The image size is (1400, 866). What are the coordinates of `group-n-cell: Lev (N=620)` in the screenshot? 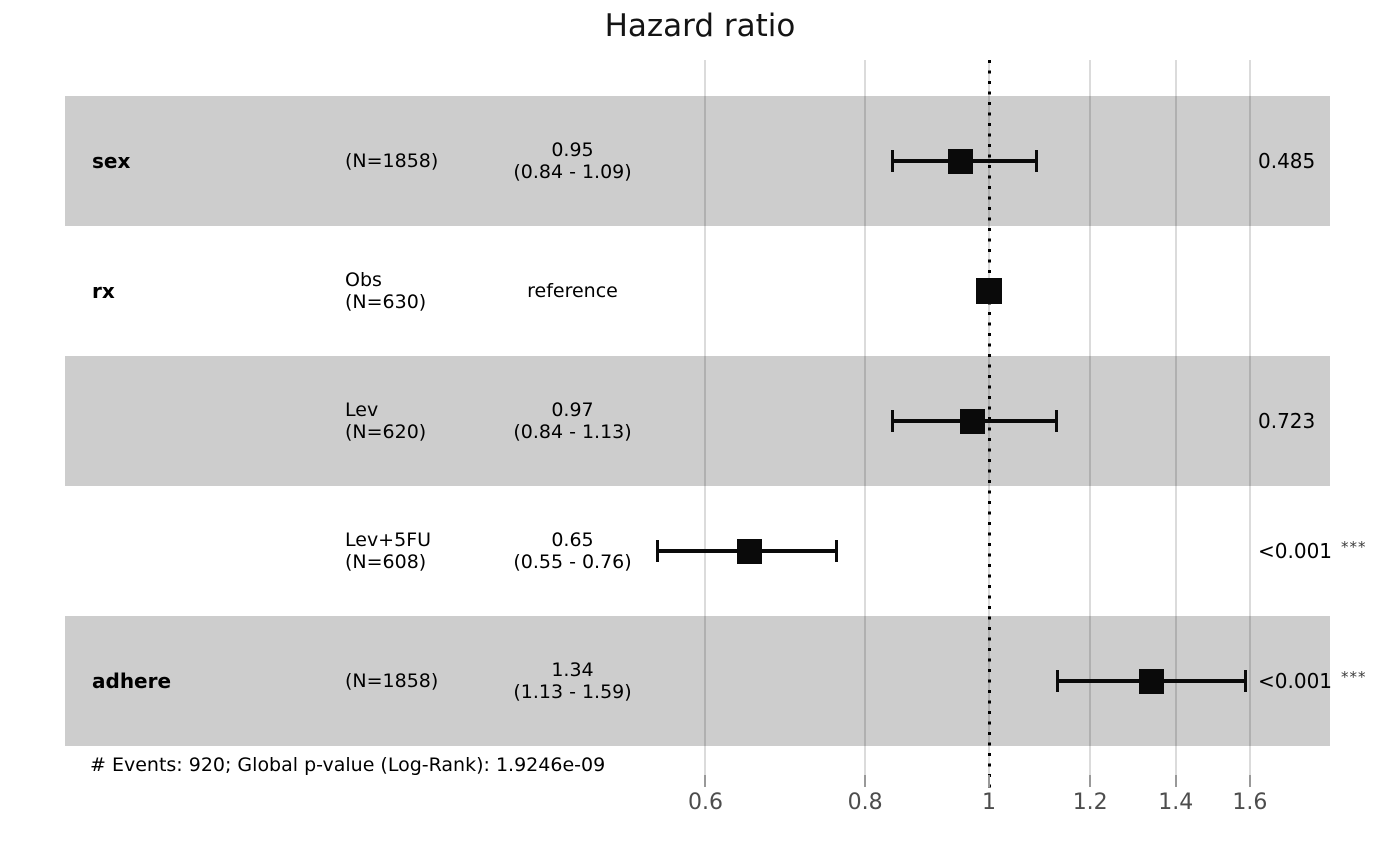 It's located at (386, 421).